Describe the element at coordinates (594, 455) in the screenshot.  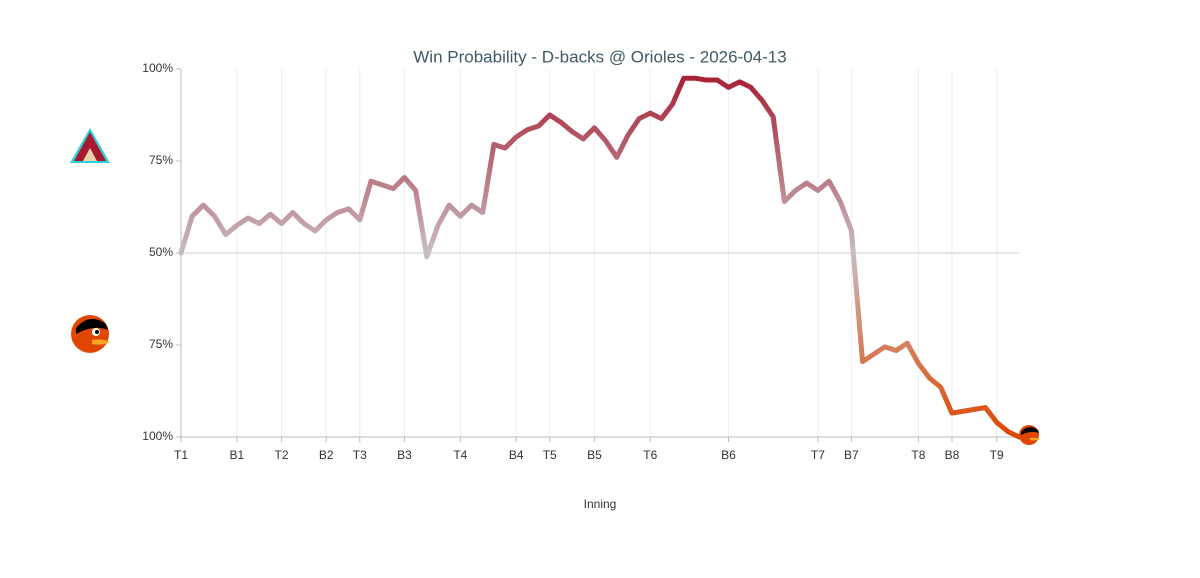
I see `x-tick-label: B5` at that location.